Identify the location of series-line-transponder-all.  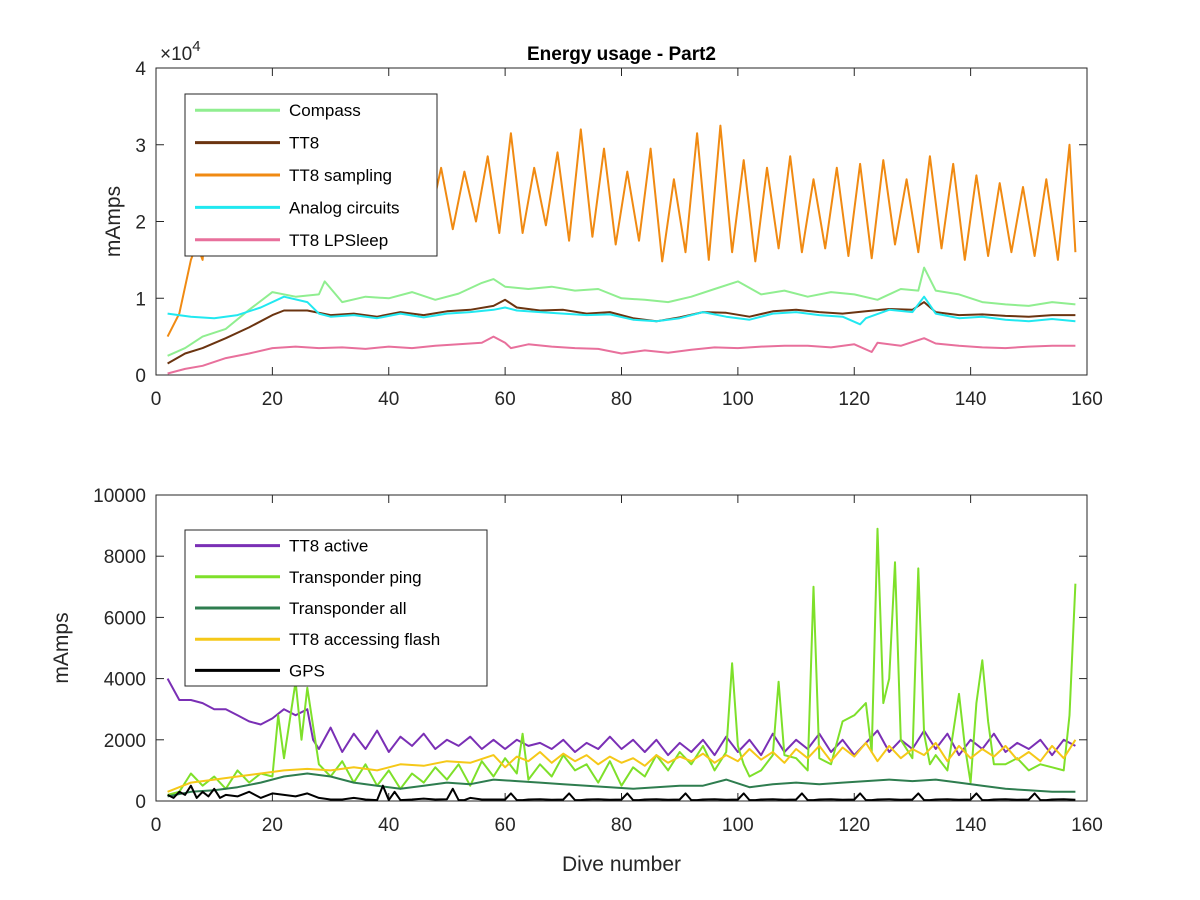
(621, 785).